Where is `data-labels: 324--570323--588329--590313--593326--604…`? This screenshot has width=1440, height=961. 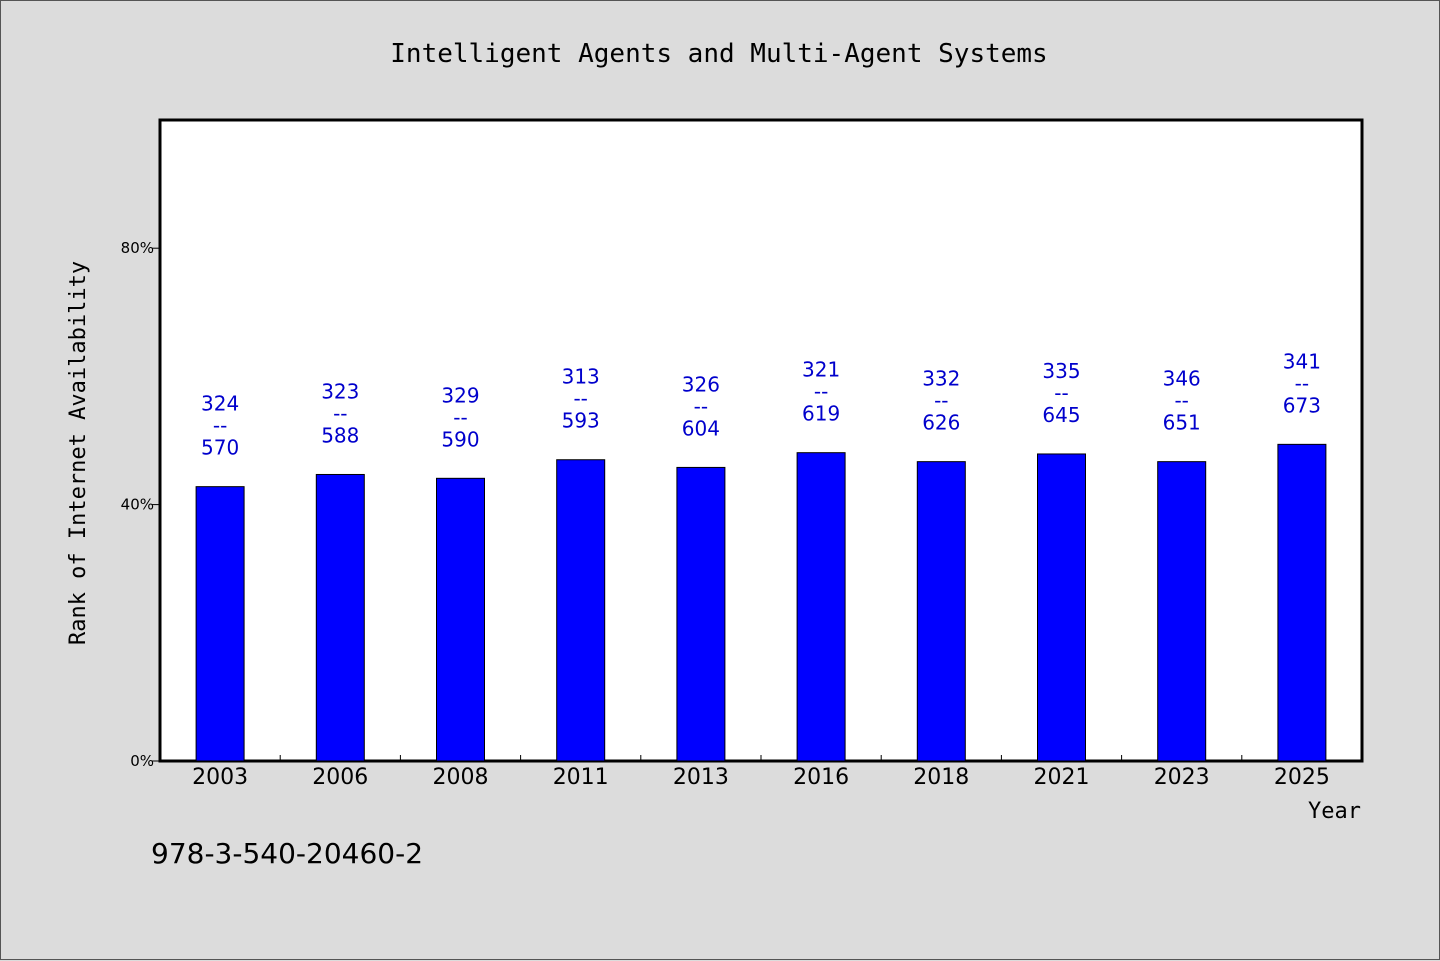 data-labels: 324--570323--588329--590313--593326--604… is located at coordinates (761, 404).